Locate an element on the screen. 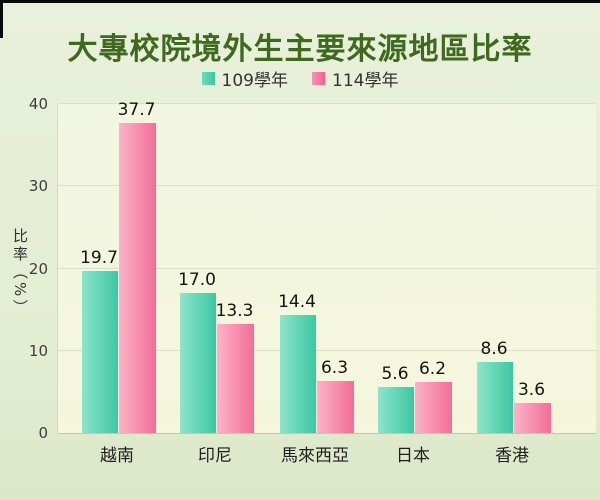 The image size is (600, 500). bar-114學年-日本 is located at coordinates (433, 407).